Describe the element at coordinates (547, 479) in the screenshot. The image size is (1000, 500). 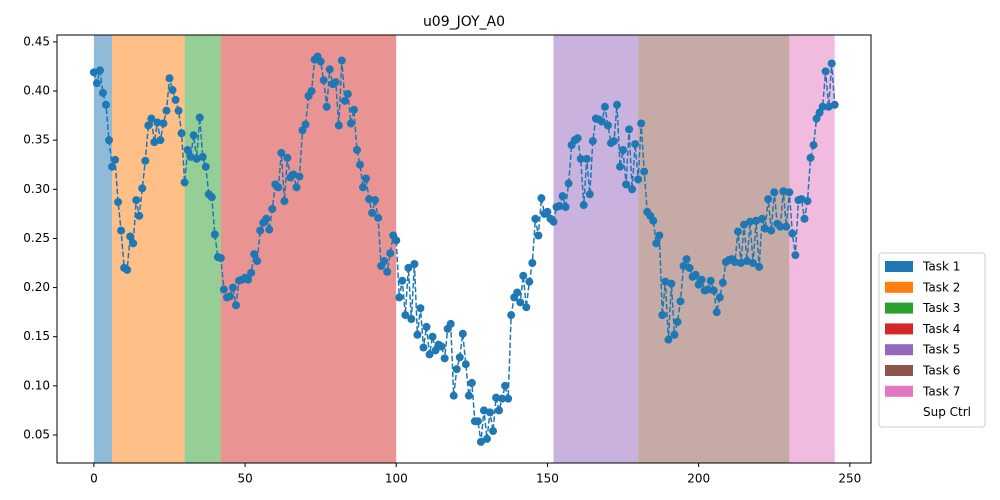
I see `x-tick-label: 150` at that location.